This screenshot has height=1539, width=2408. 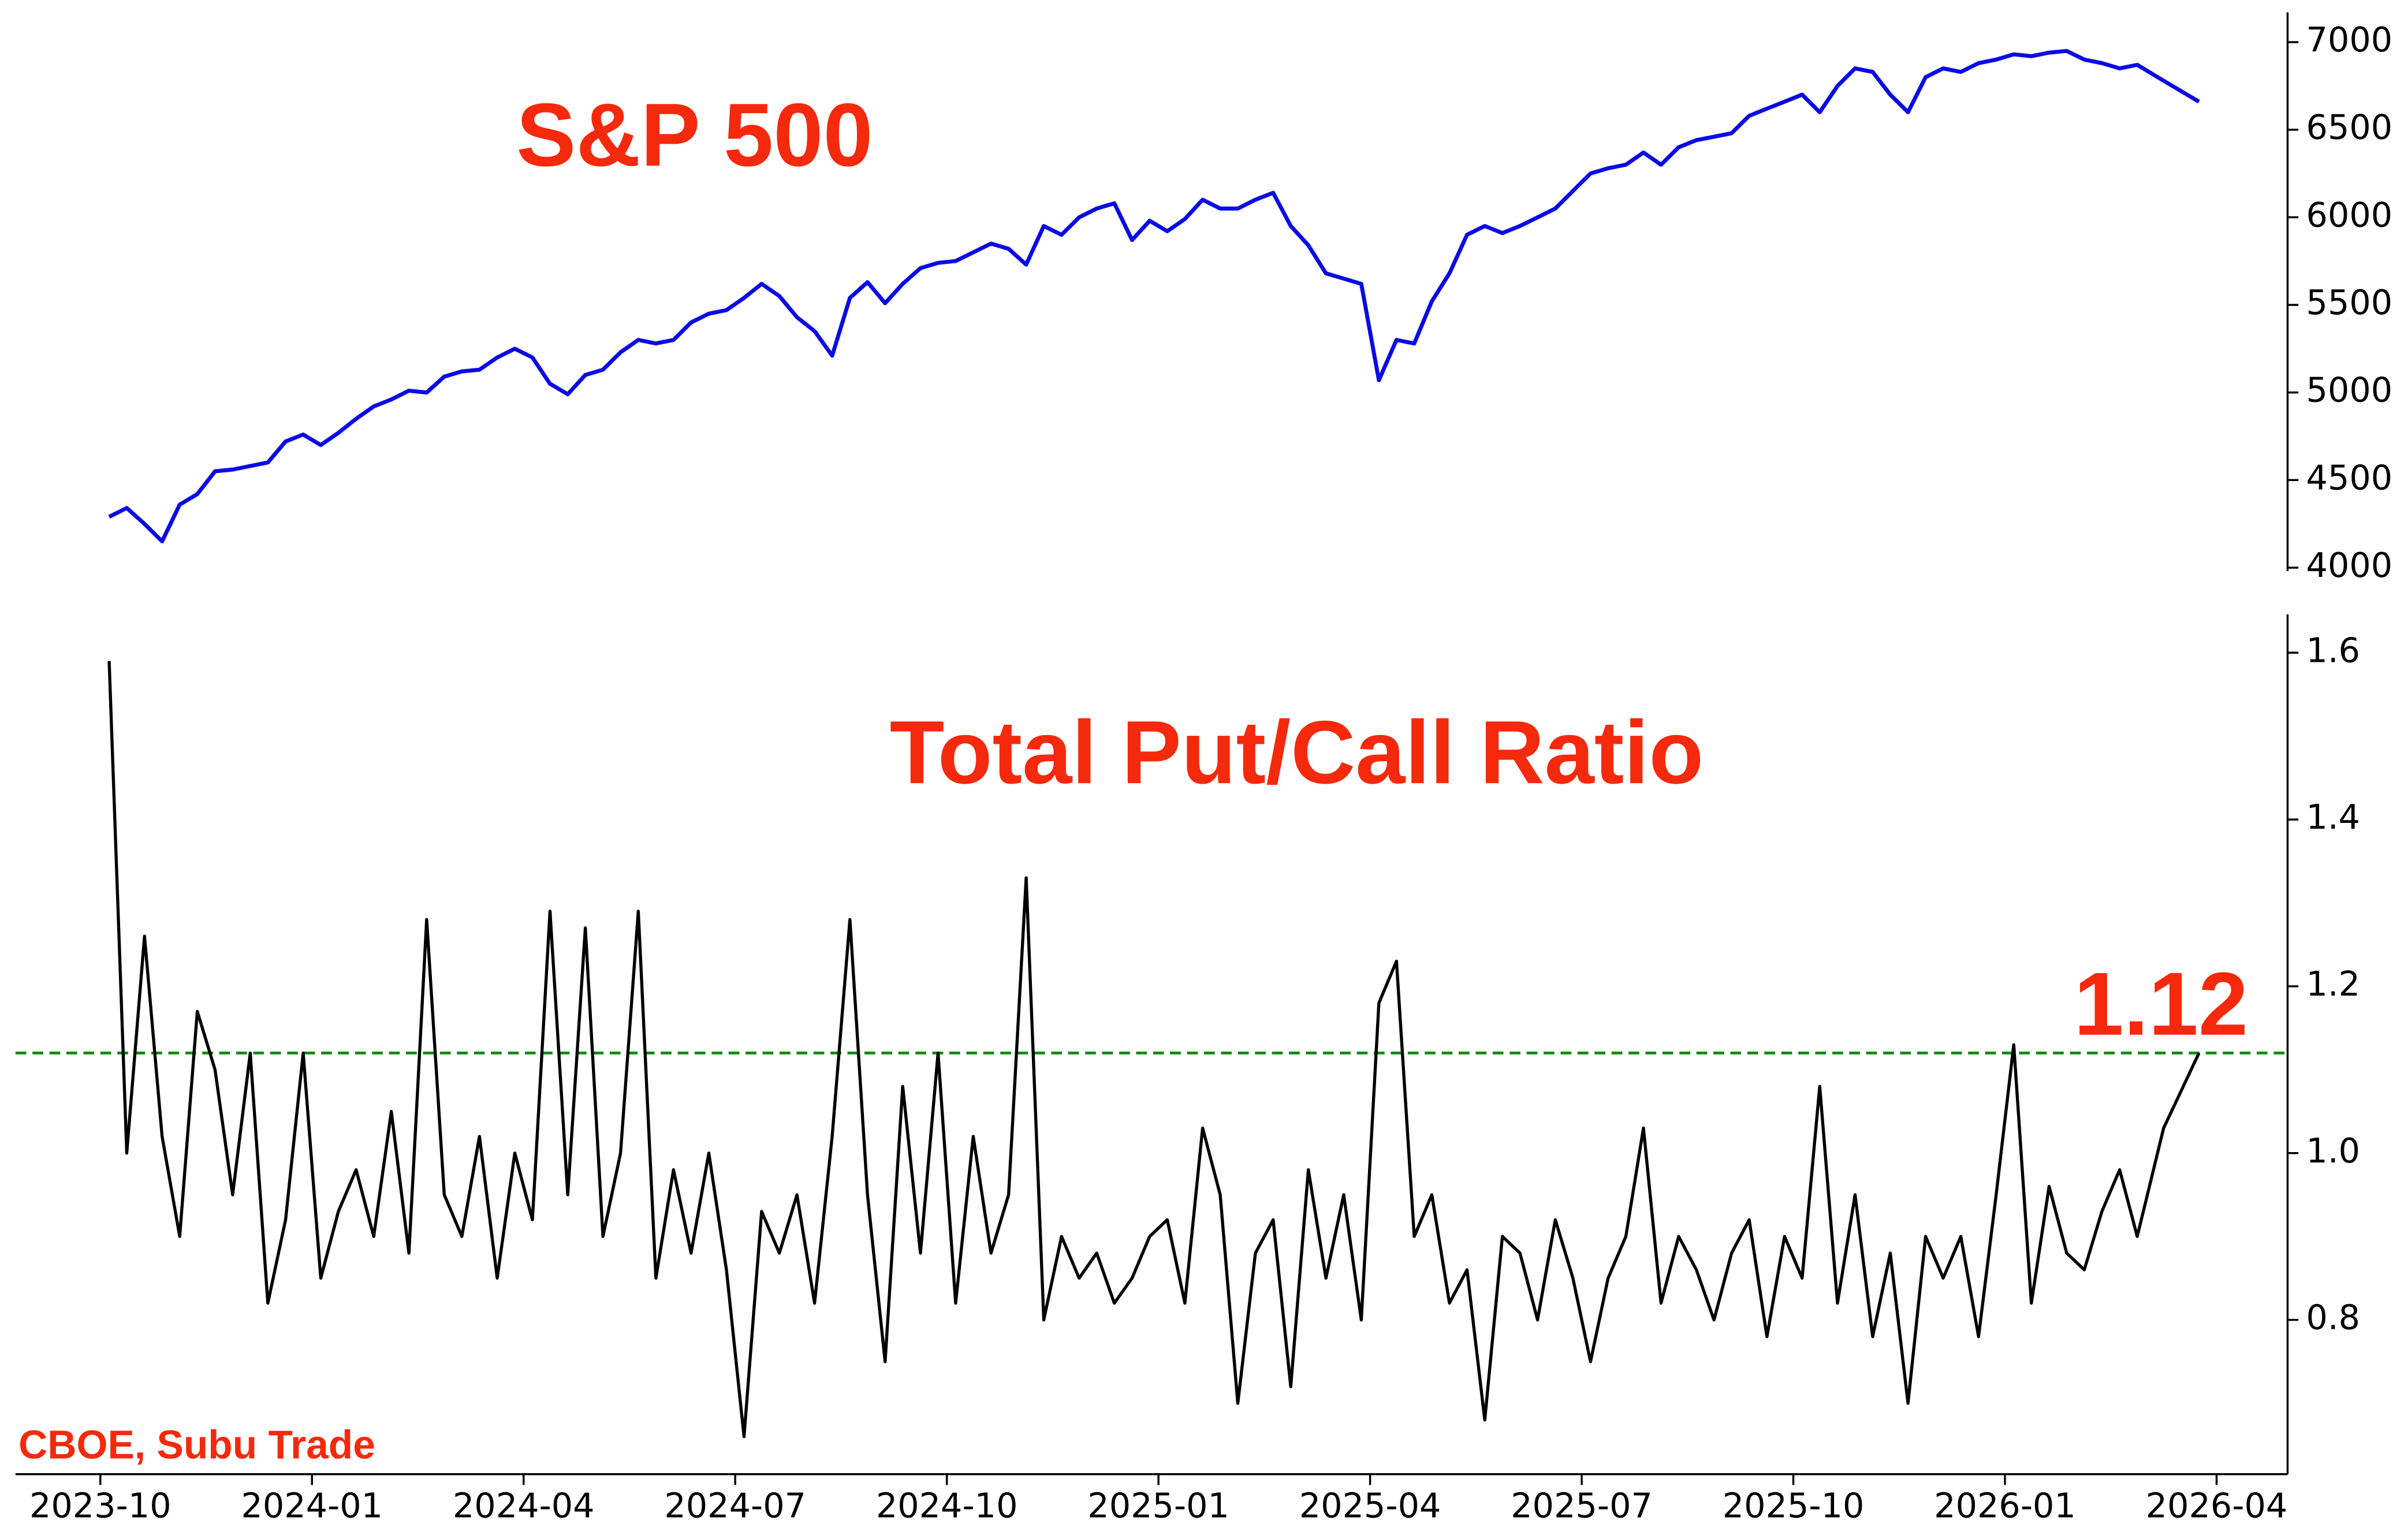 I want to click on y-tick-label: 7000, so click(x=2349, y=39).